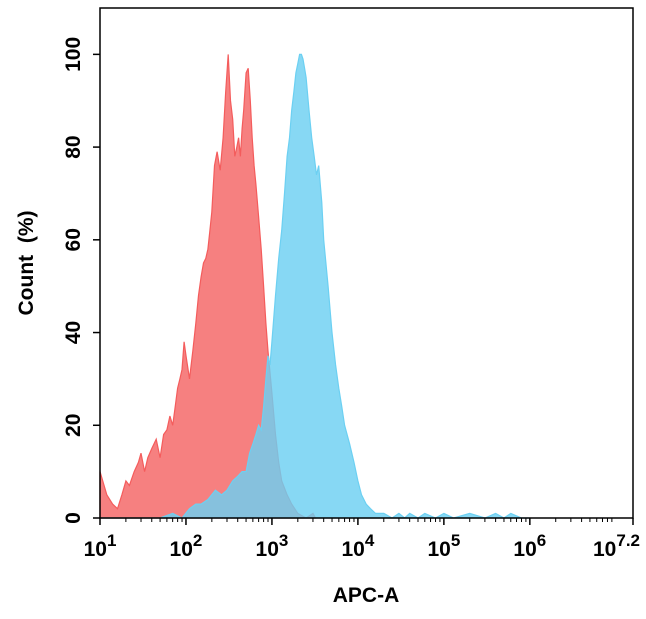 This screenshot has height=619, width=646. Describe the element at coordinates (272, 546) in the screenshot. I see `x-tick-label: 10³` at that location.